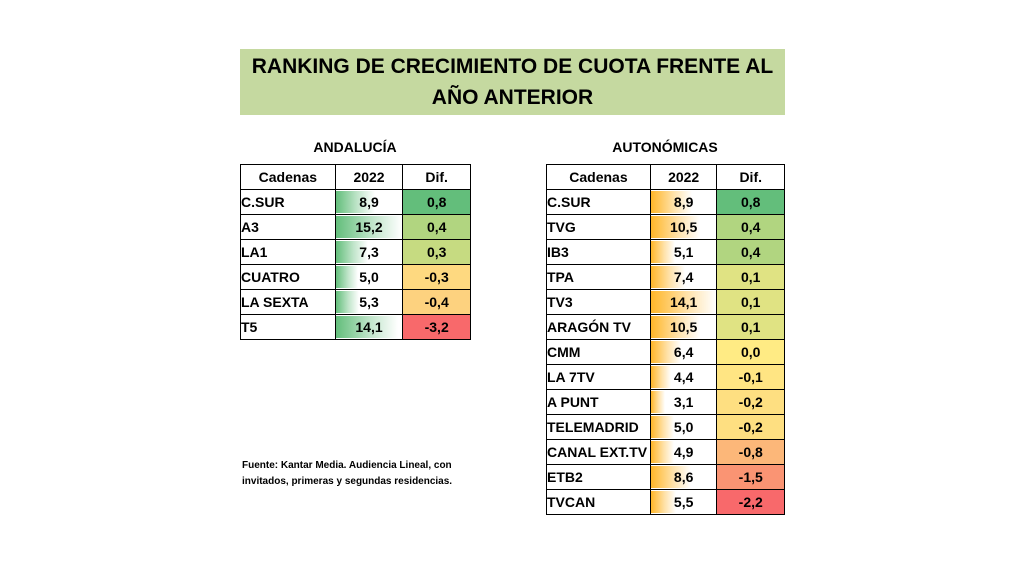  What do you see at coordinates (369, 177) in the screenshot?
I see `col-header-2022: 2022` at bounding box center [369, 177].